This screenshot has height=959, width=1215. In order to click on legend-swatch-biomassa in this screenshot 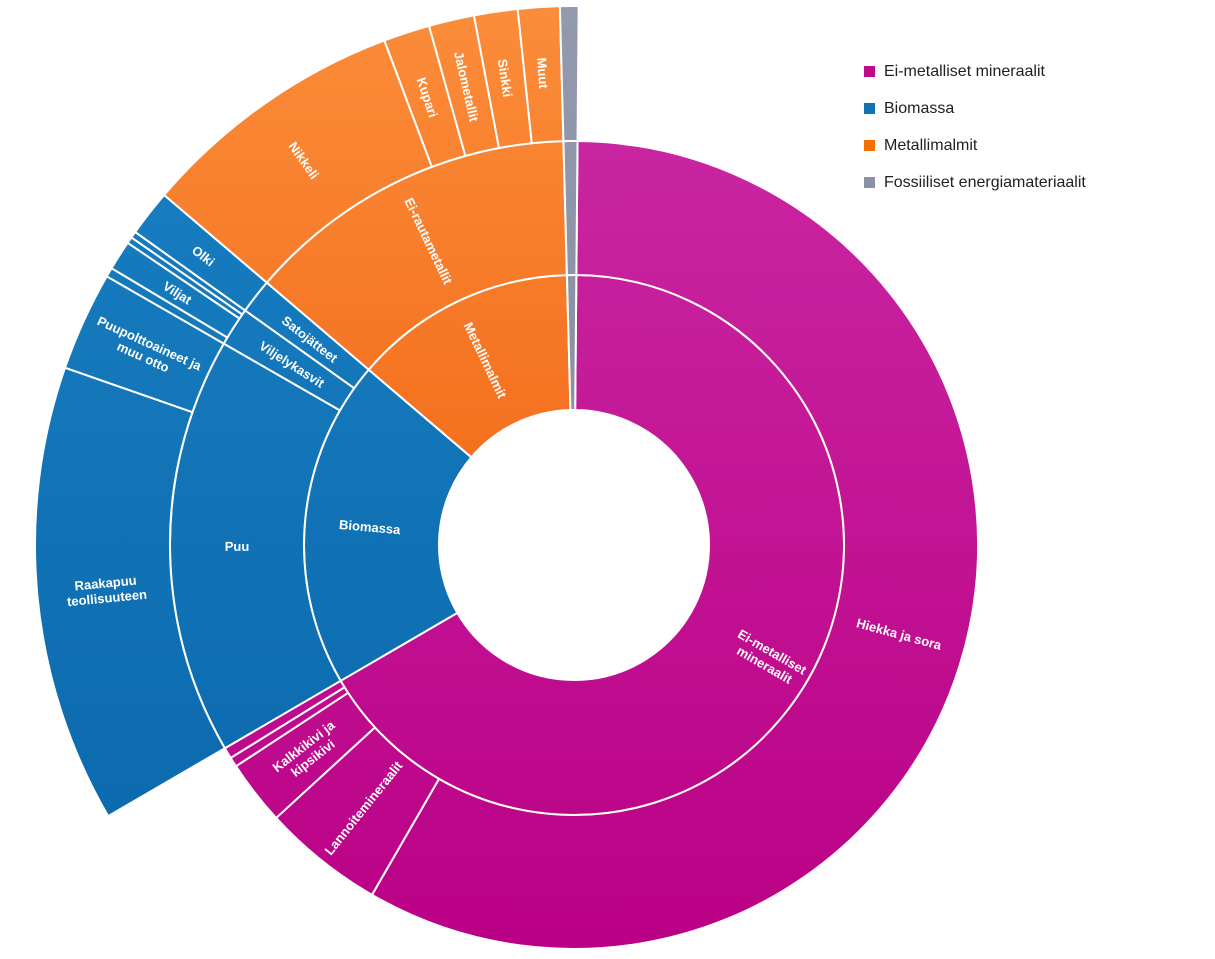, I will do `click(869, 108)`.